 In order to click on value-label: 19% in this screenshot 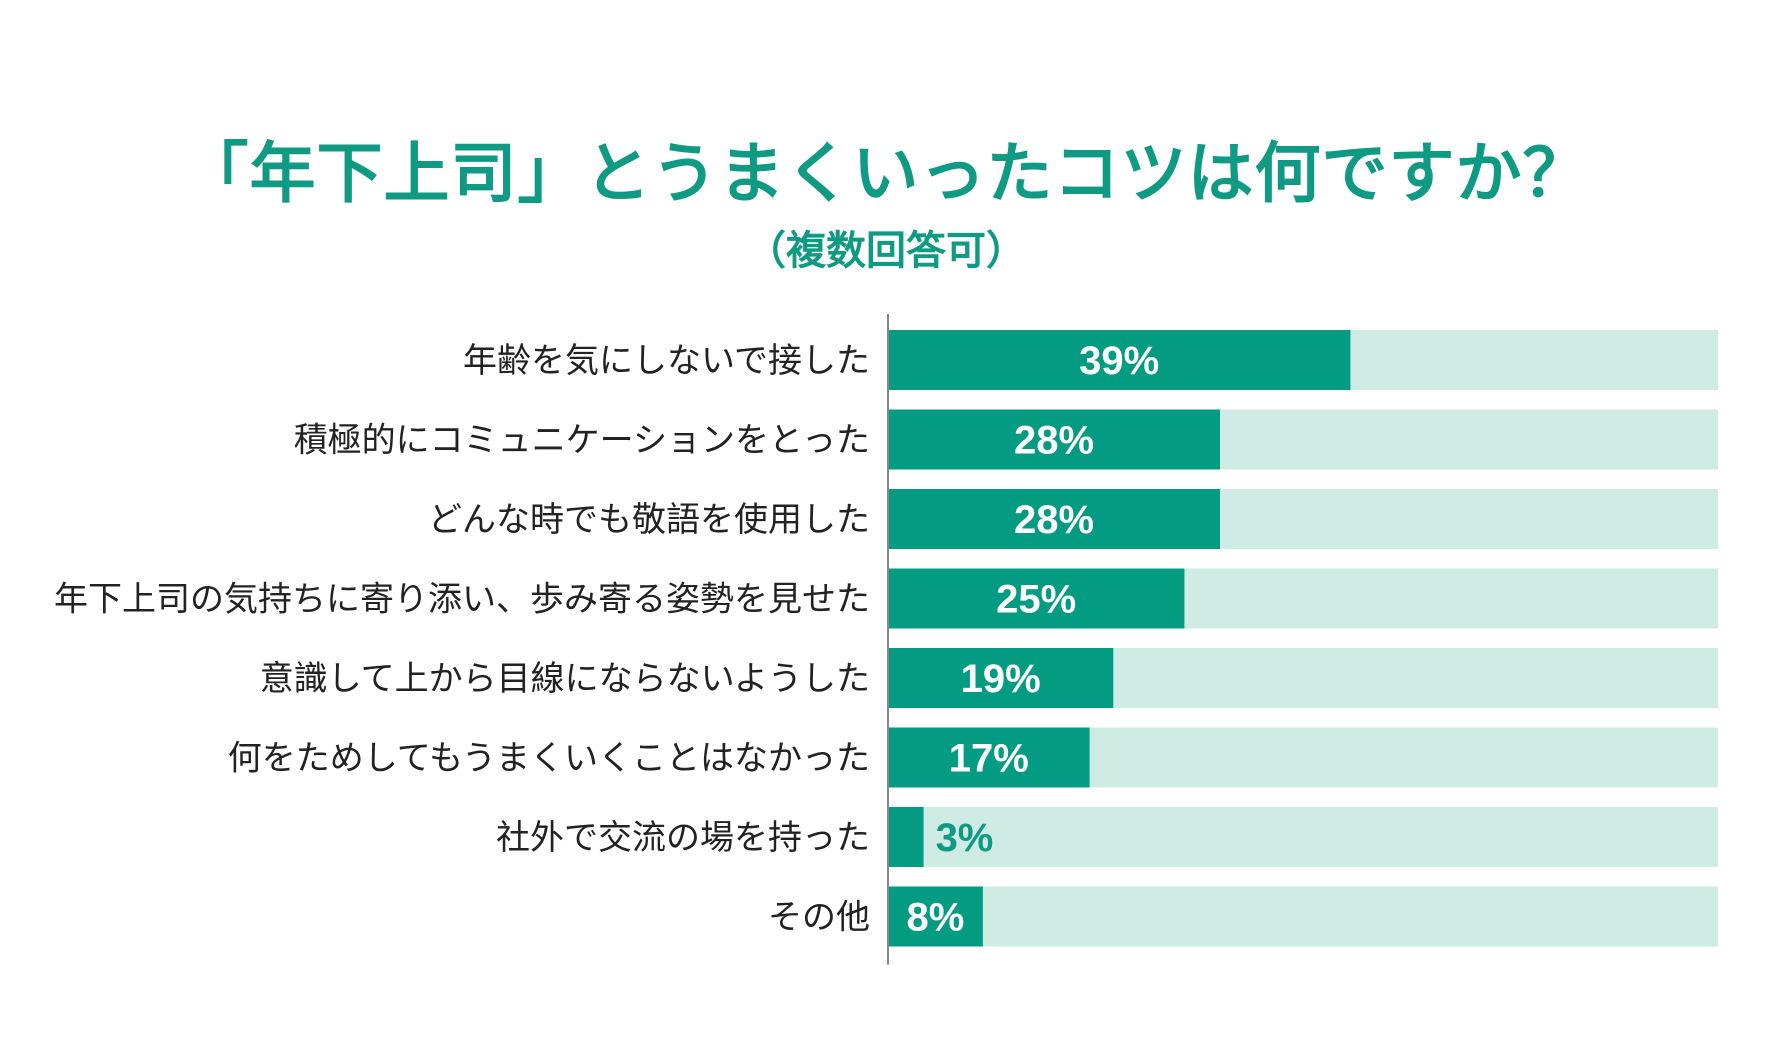, I will do `click(1001, 679)`.